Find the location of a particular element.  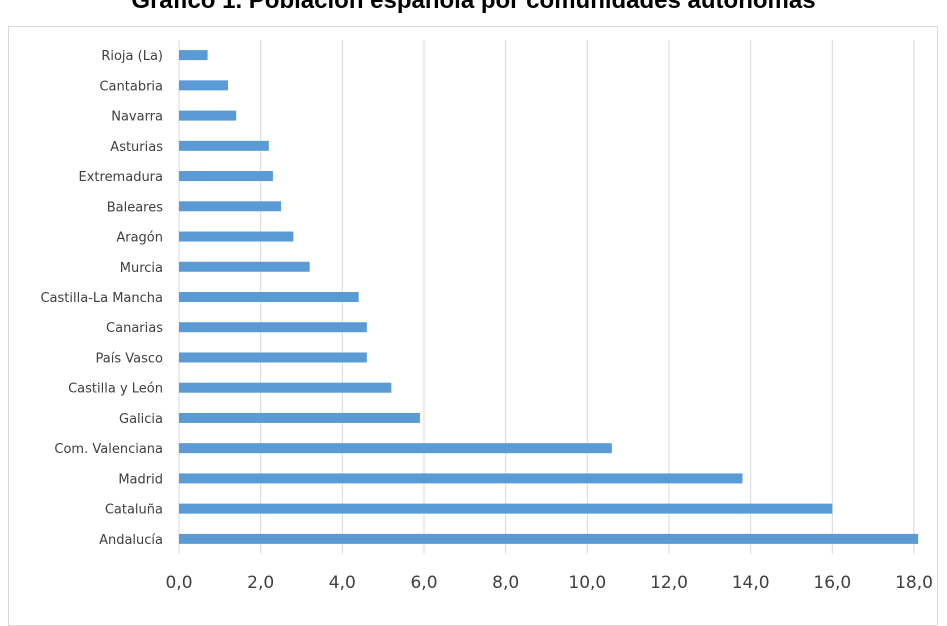

category-label: Galicia is located at coordinates (141, 419).